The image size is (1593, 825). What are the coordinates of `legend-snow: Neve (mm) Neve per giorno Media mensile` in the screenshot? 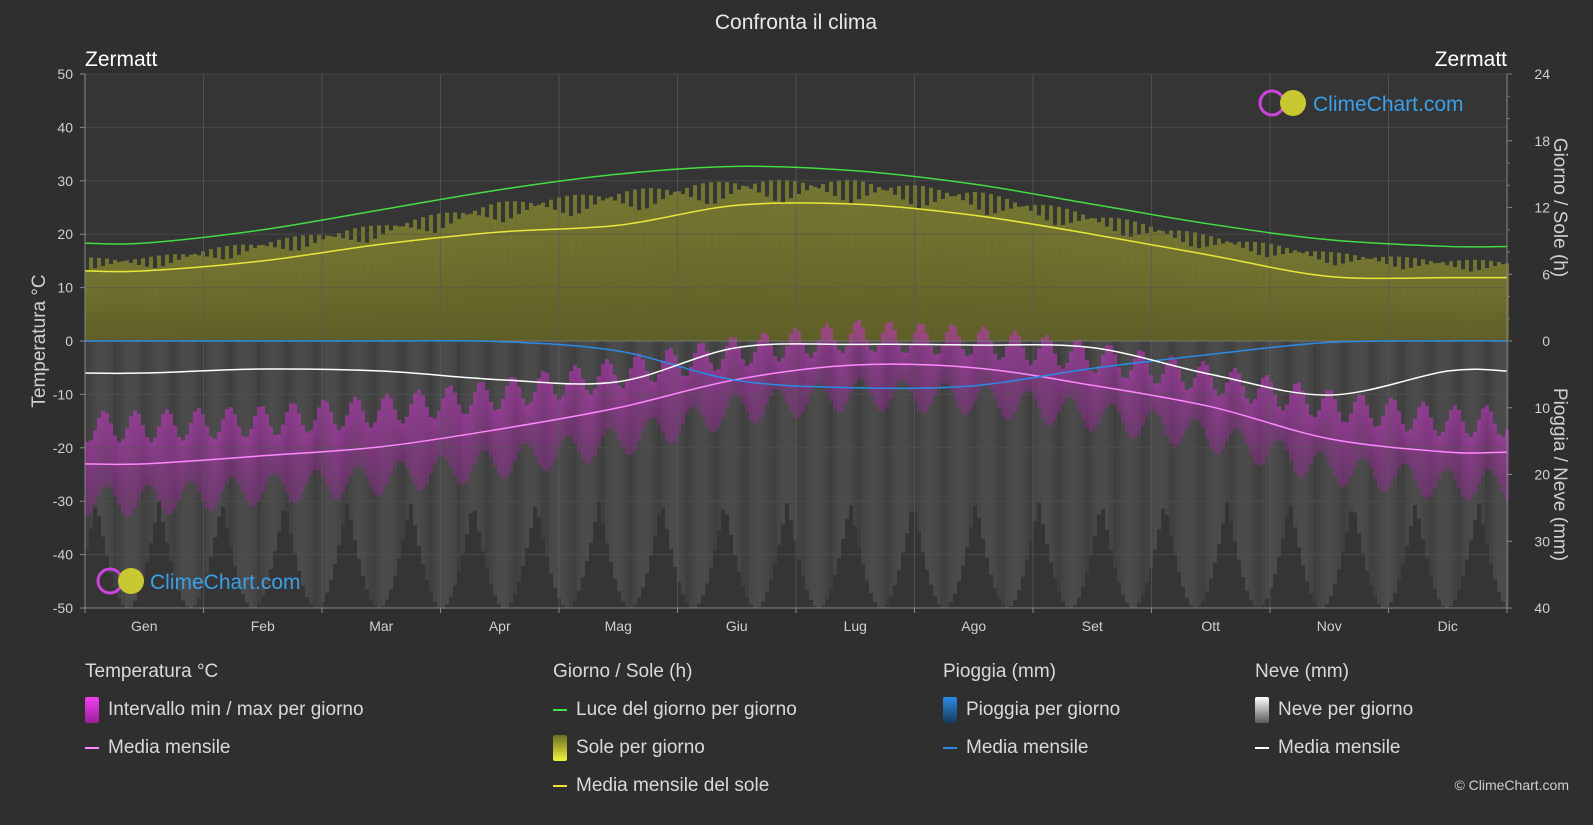 It's located at (1334, 717).